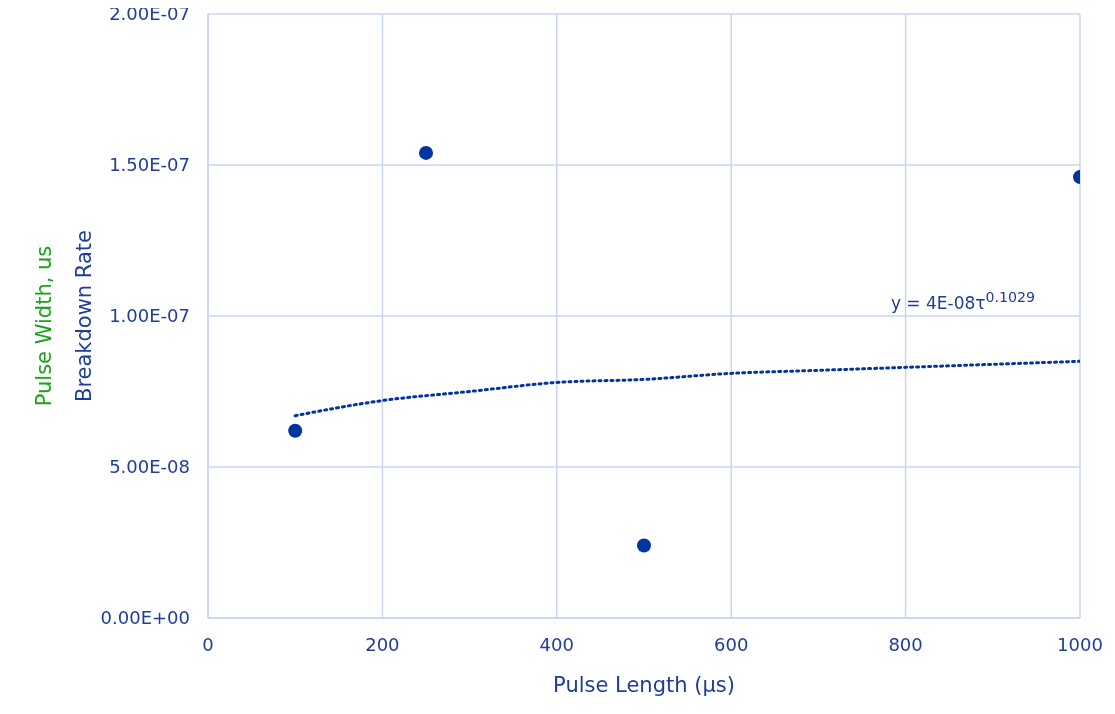  What do you see at coordinates (644, 685) in the screenshot?
I see `x-axis-title: Pulse Length (µs)` at bounding box center [644, 685].